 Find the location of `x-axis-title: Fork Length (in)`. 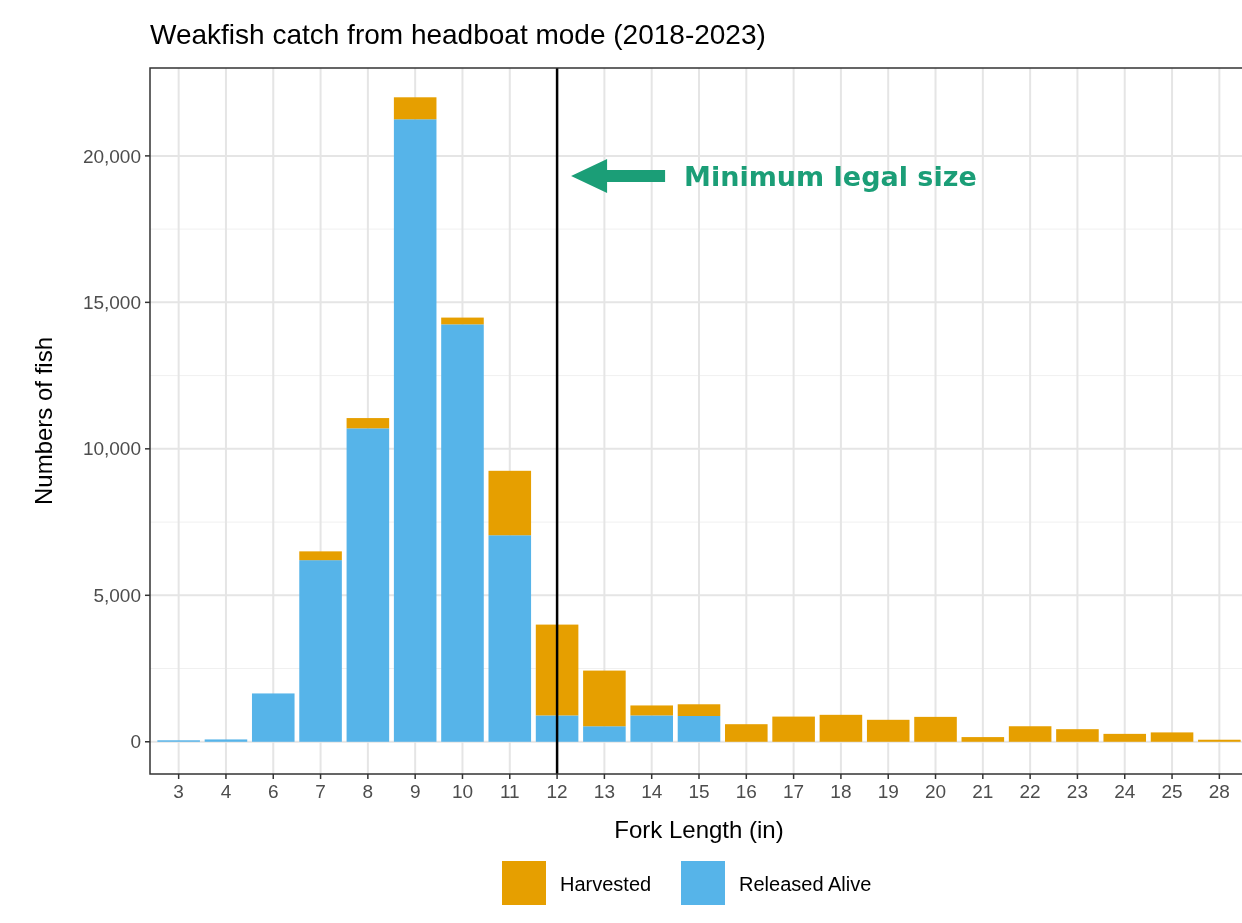

x-axis-title: Fork Length (in) is located at coordinates (699, 829).